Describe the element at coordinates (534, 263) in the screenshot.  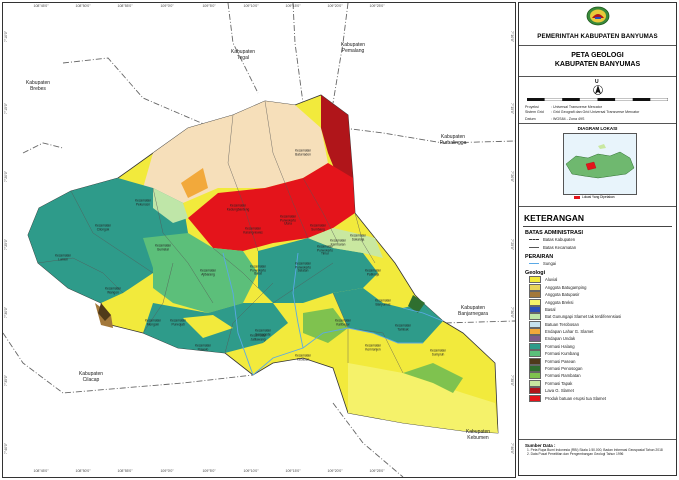
I see `legend-line-symbol` at that location.